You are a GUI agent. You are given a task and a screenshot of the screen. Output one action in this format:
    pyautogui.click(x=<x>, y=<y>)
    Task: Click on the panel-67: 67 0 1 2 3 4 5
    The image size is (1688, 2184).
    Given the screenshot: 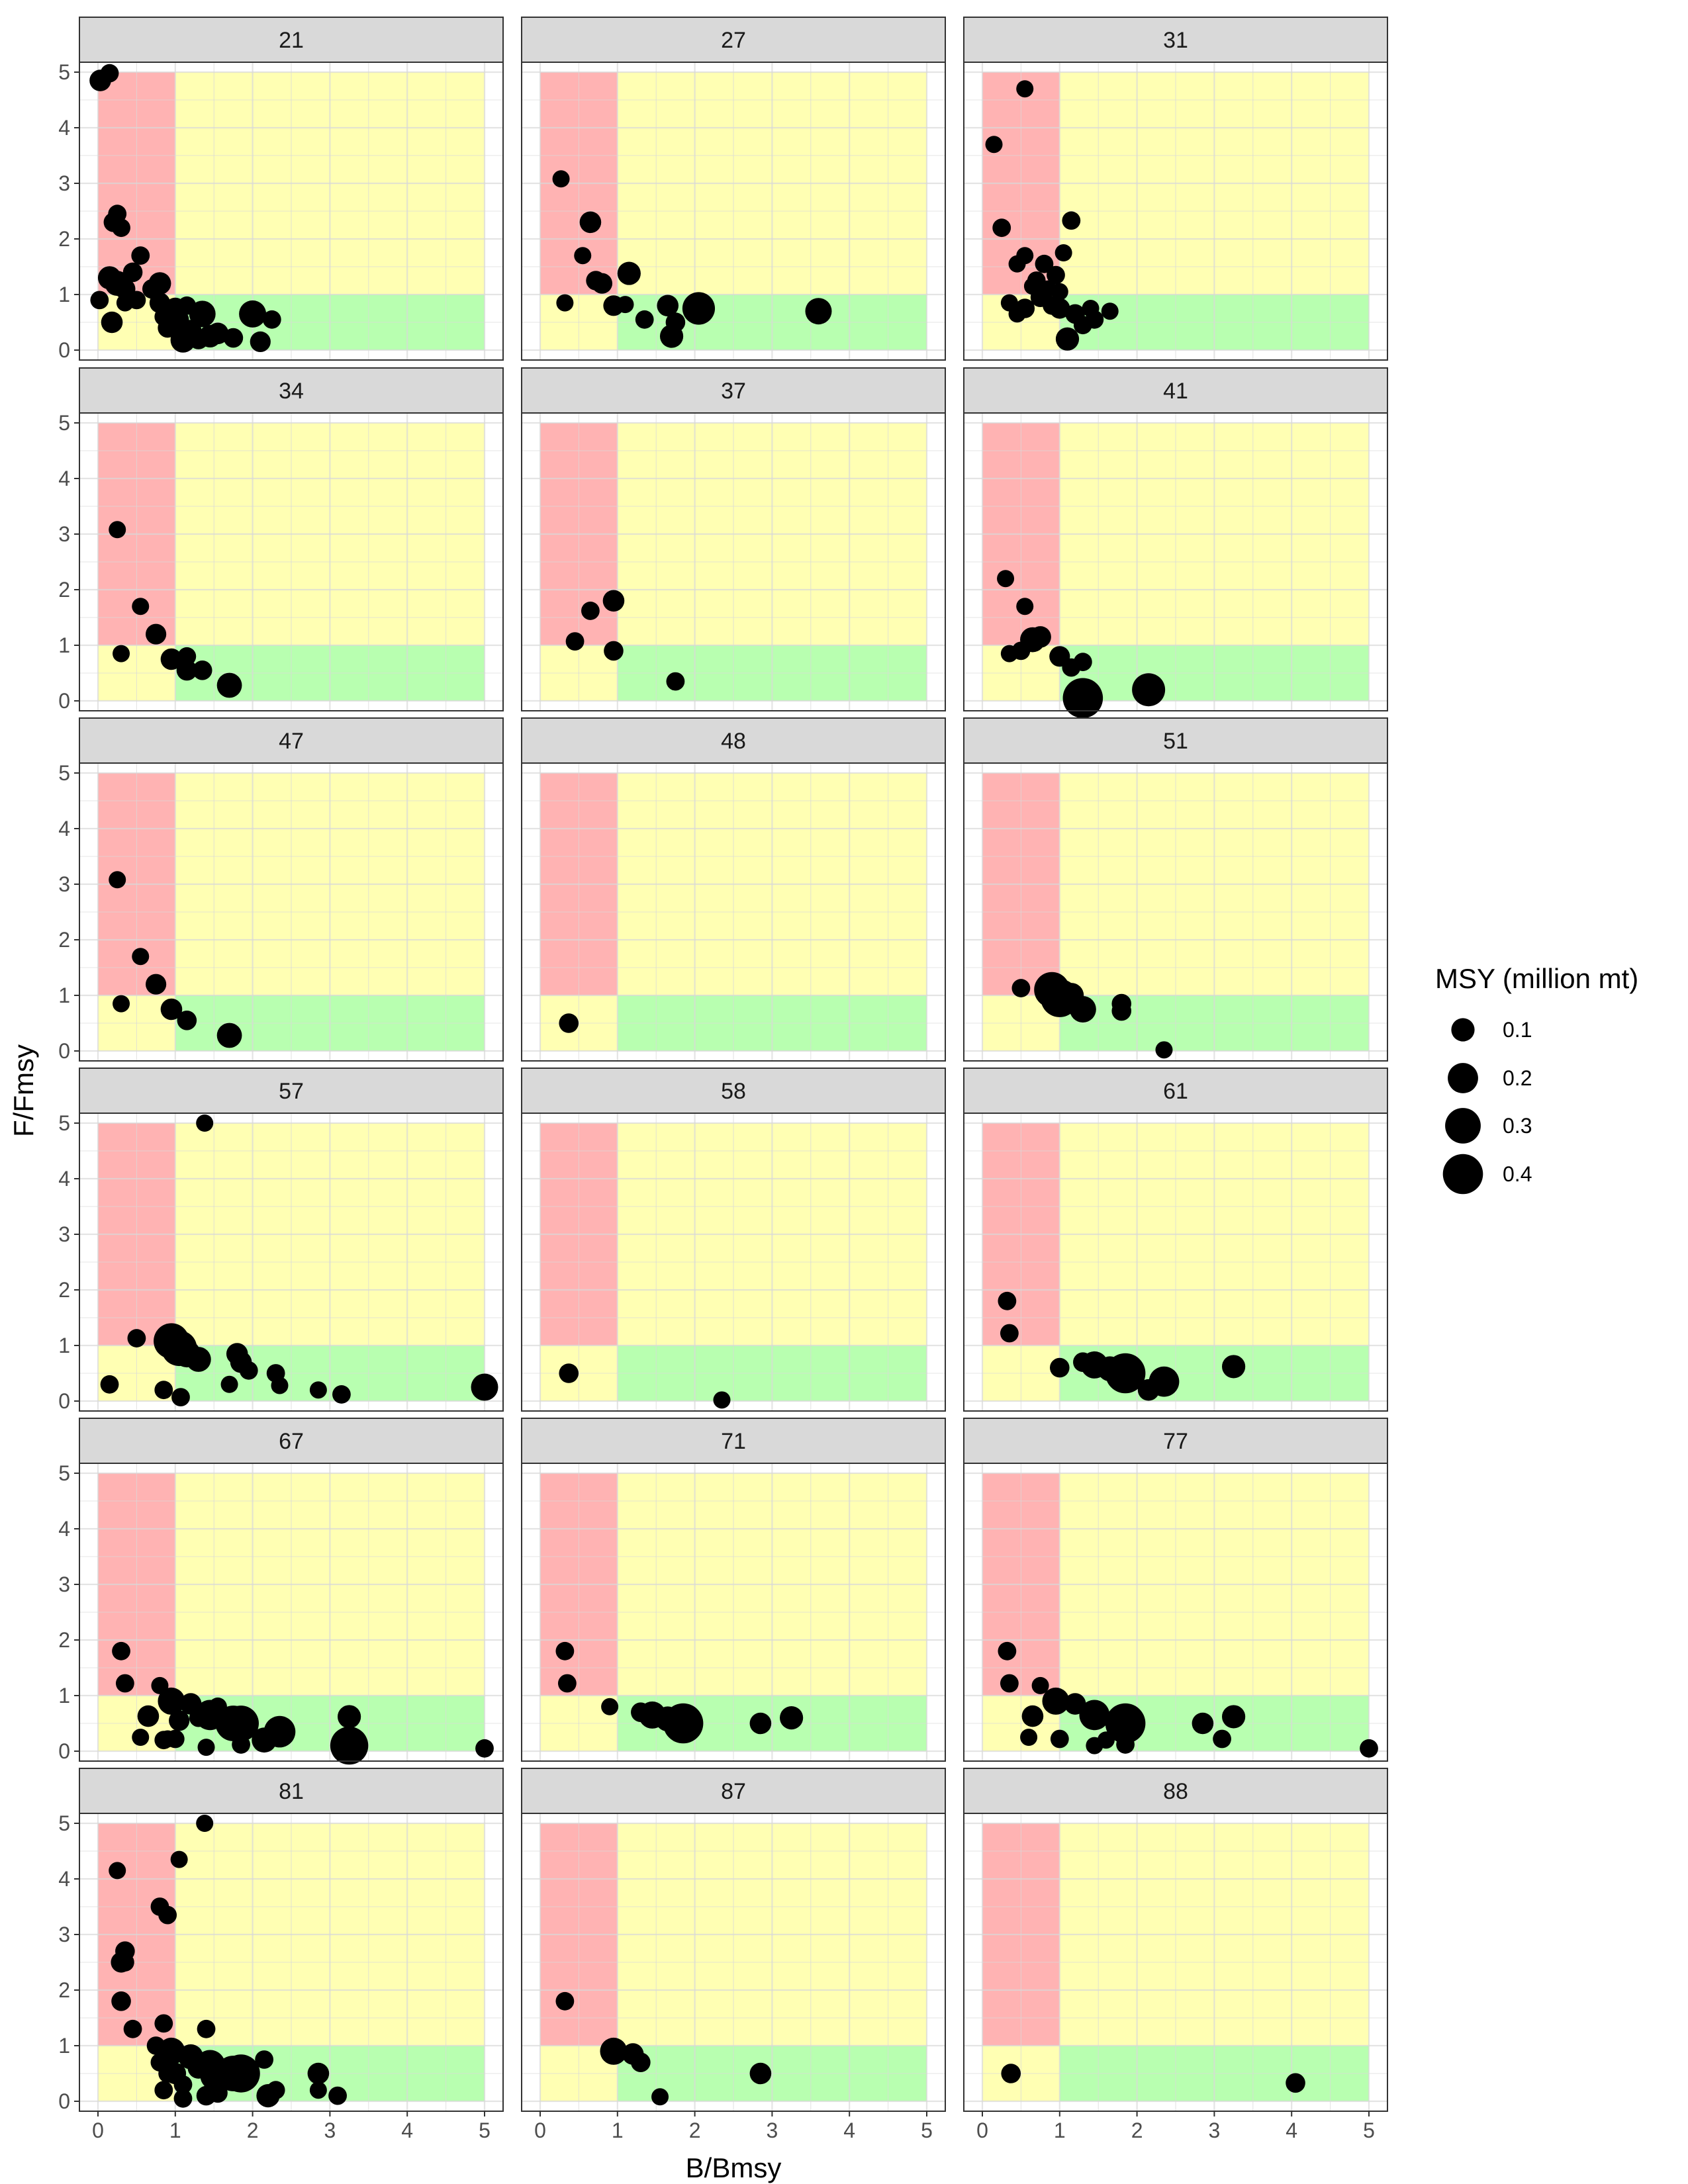 What is the action you would take?
    pyautogui.click(x=281, y=1592)
    